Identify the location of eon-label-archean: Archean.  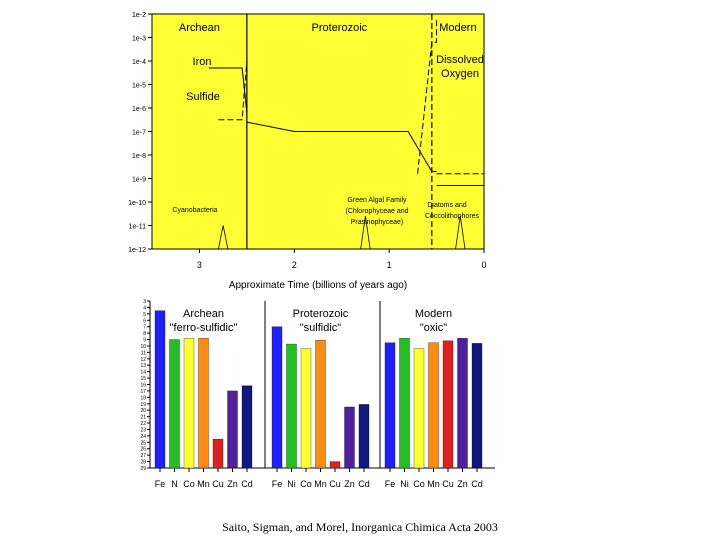
(199, 28).